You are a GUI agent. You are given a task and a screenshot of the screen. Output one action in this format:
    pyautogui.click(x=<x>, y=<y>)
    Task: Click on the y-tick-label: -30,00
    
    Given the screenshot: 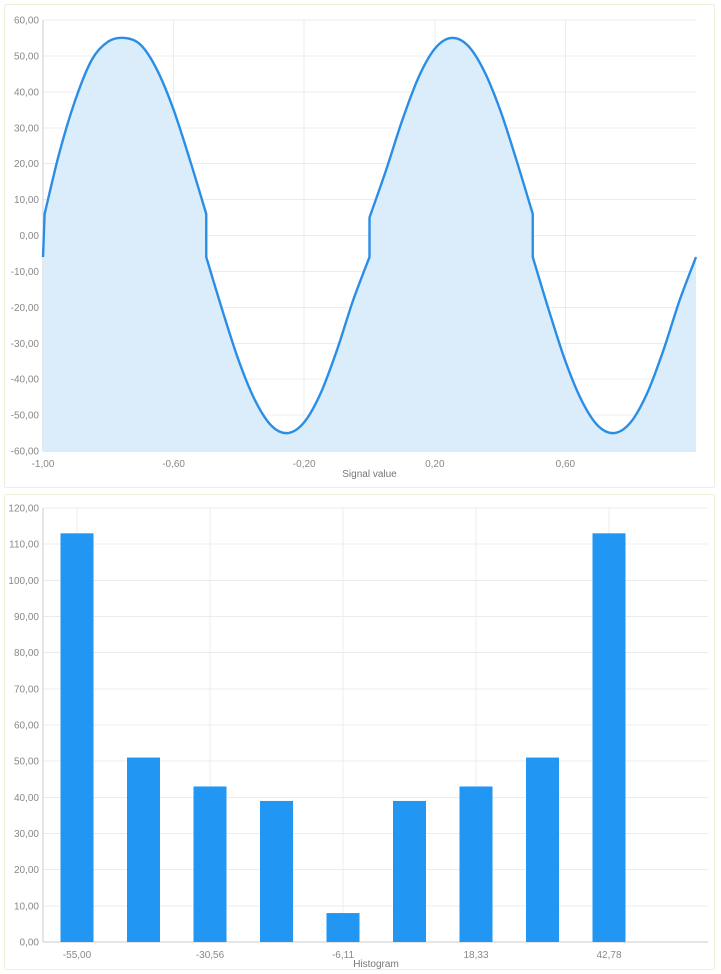 What is the action you would take?
    pyautogui.click(x=25, y=344)
    